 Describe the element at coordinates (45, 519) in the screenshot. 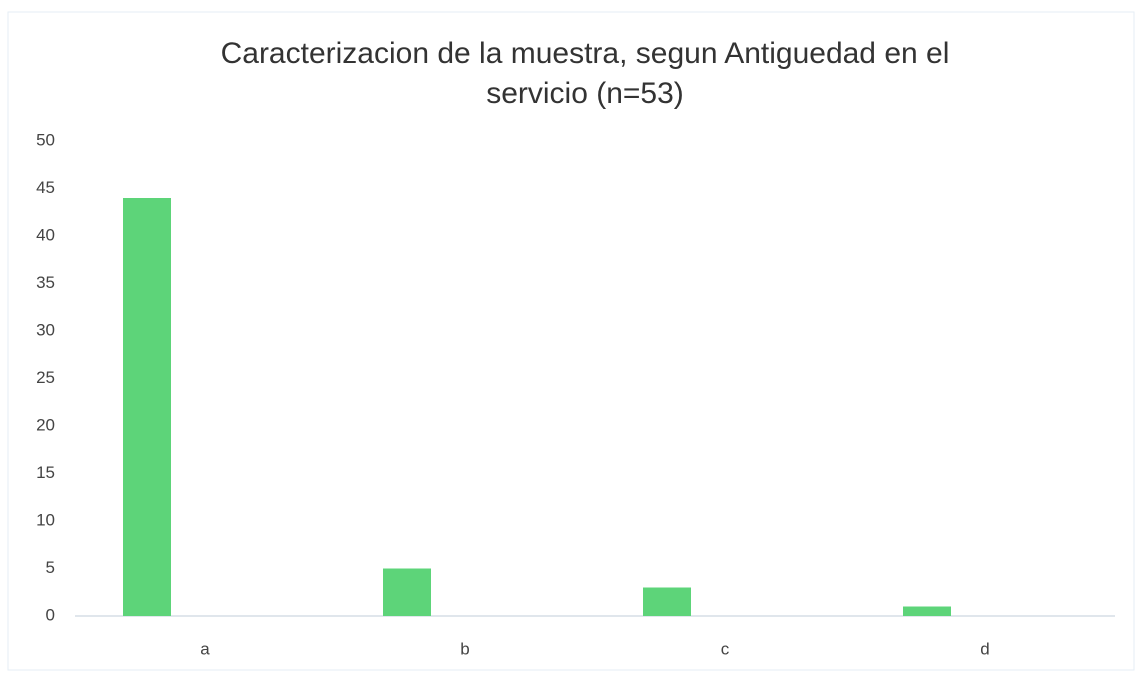

I see `y-tick-label: 10` at that location.